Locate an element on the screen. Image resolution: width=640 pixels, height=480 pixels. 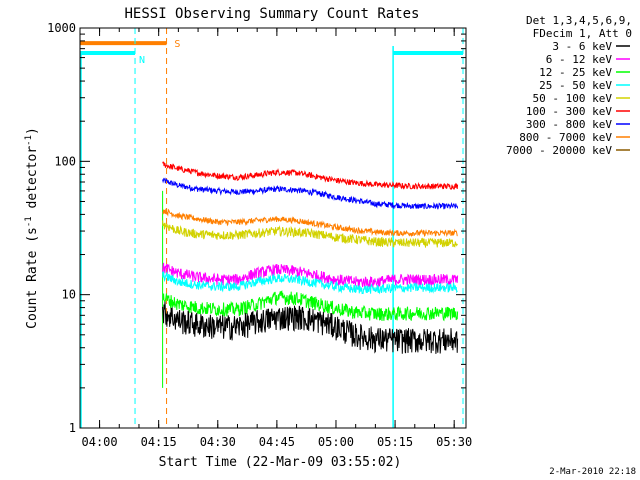
x-axis-label: Start Time (22-Mar-09 03:55:02) is located at coordinates (280, 462).